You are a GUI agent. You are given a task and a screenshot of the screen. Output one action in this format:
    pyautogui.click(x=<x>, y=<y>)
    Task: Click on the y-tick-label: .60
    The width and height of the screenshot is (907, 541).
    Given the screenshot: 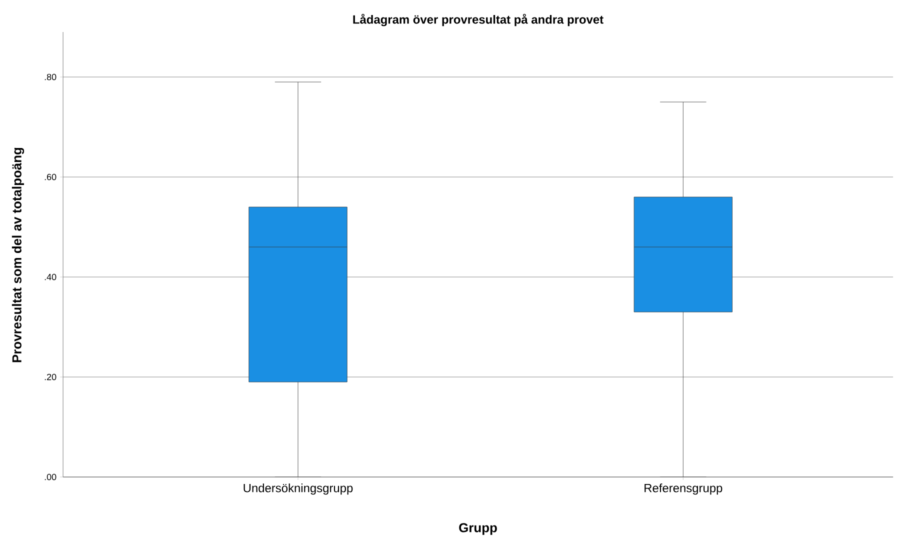 What is the action you would take?
    pyautogui.click(x=50, y=177)
    